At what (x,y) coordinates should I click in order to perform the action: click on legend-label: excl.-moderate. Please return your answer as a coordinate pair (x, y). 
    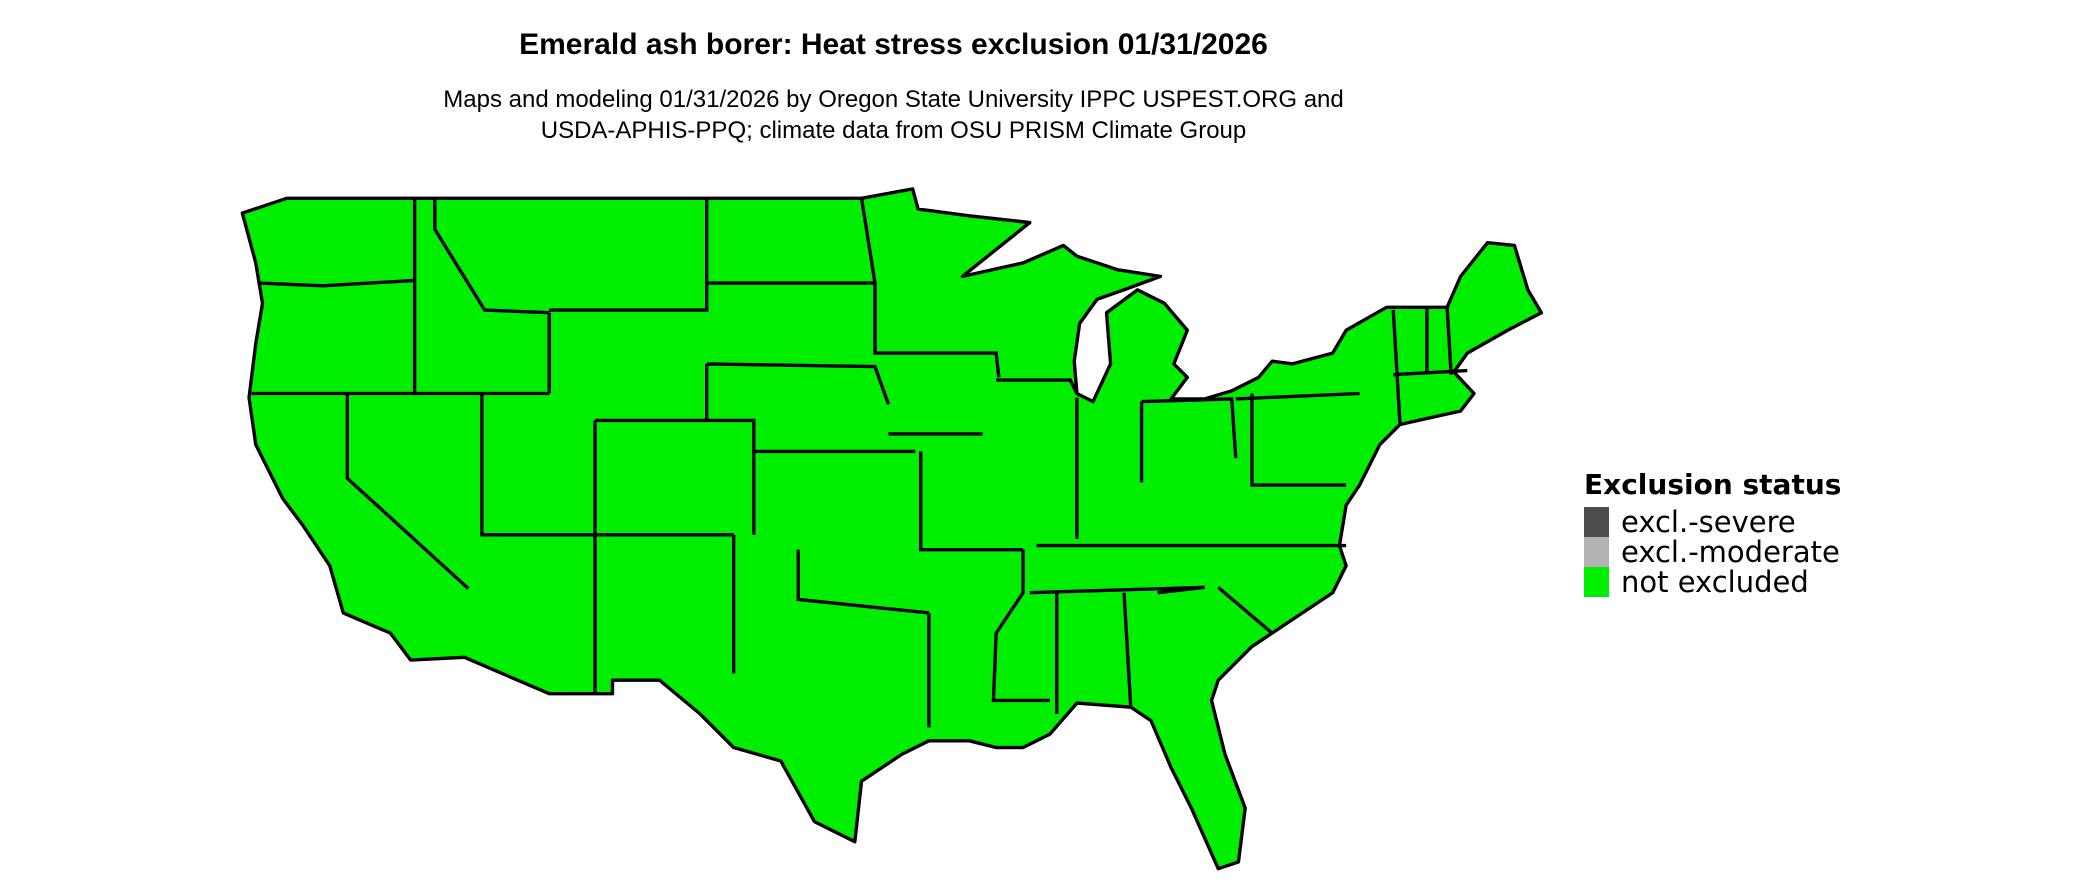
    Looking at the image, I should click on (1730, 552).